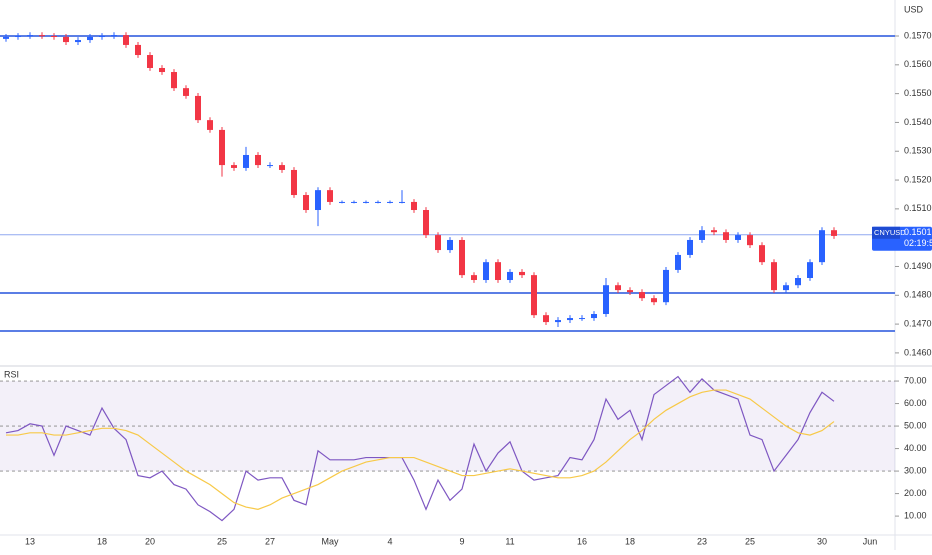 Image resolution: width=932 pixels, height=555 pixels. I want to click on x-tick-label: 20, so click(150, 541).